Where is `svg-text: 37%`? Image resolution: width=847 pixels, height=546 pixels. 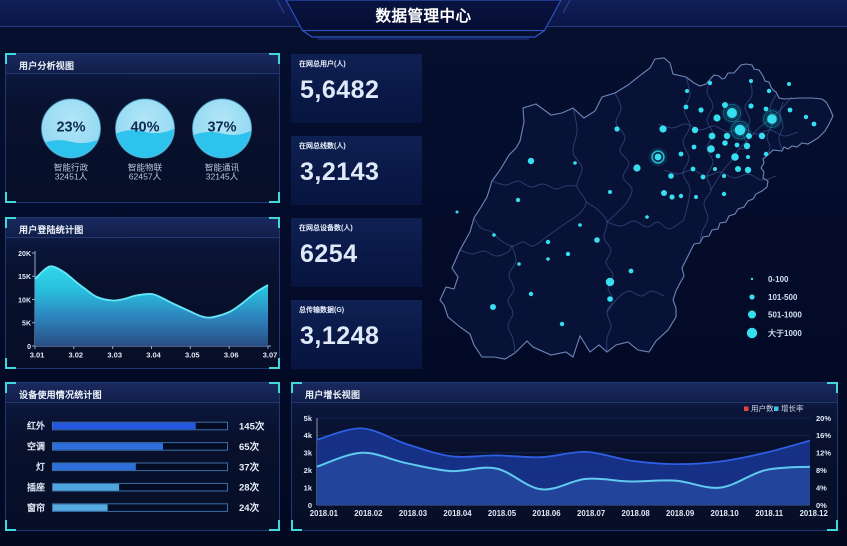
svg-text: 37% is located at coordinates (221, 127).